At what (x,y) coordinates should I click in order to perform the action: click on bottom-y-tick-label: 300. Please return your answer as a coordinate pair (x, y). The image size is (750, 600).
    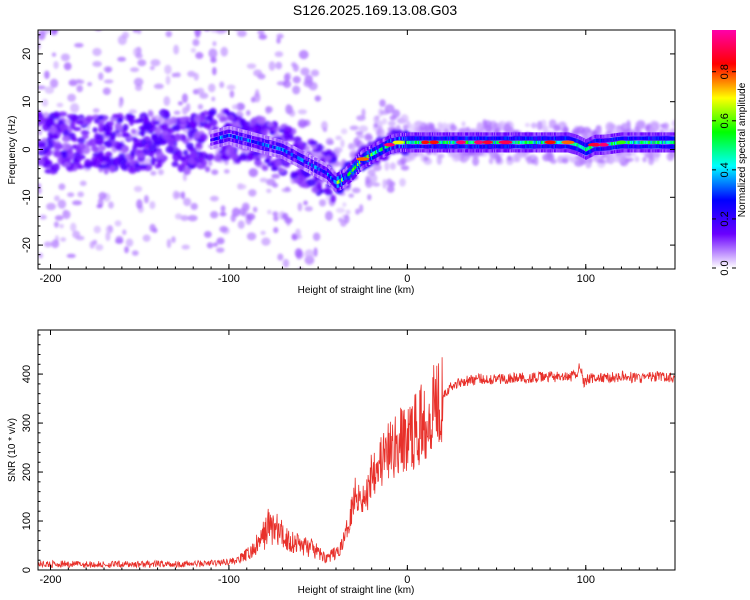
    Looking at the image, I should click on (27, 423).